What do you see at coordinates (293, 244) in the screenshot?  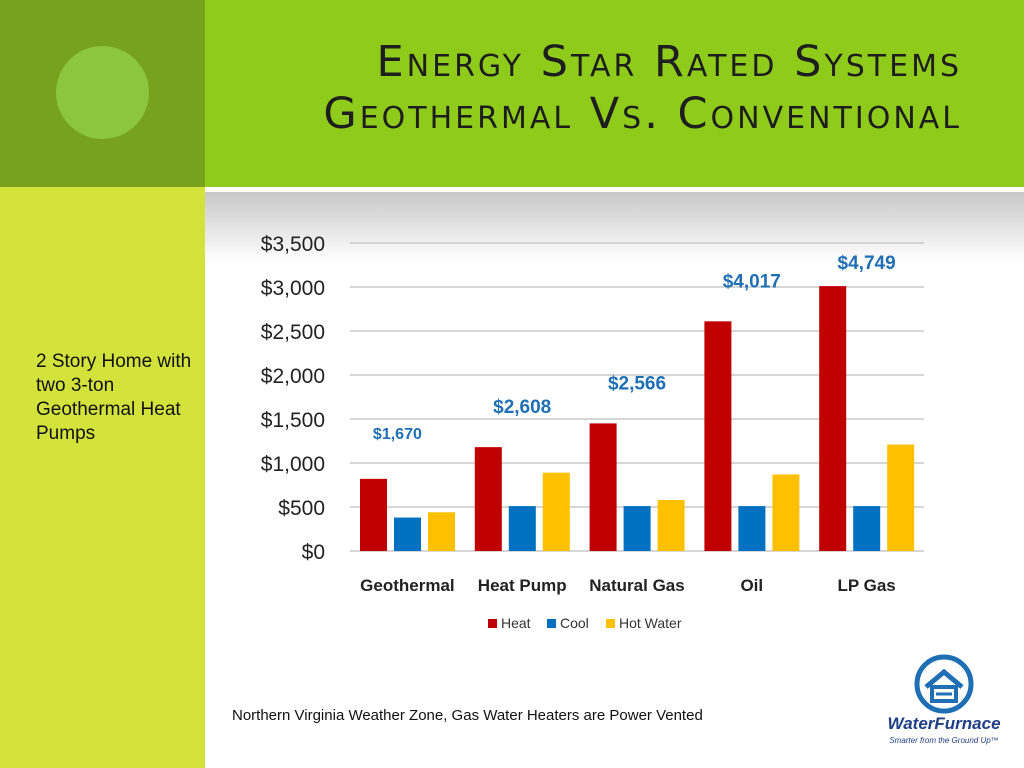 I see `y-tick-label: $3,500` at bounding box center [293, 244].